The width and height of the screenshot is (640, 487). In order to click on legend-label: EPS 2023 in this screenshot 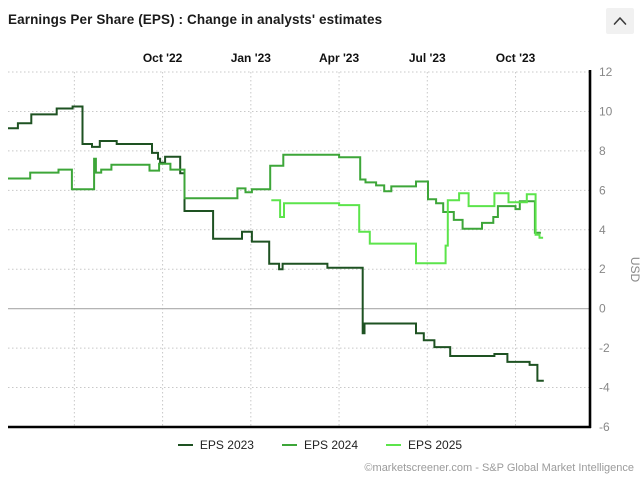, I will do `click(226, 445)`.